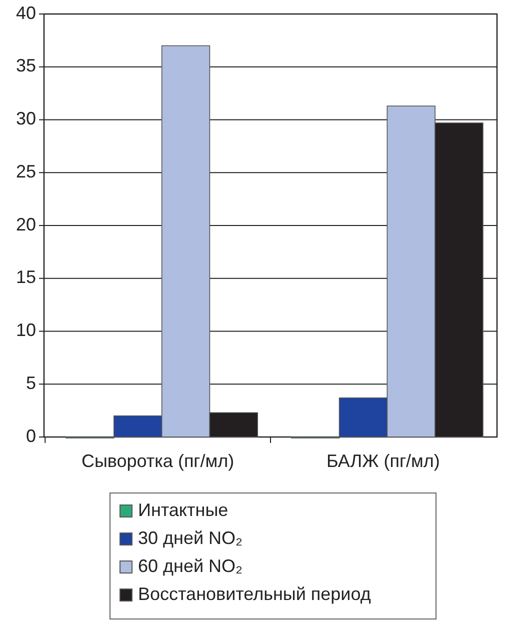  What do you see at coordinates (383, 461) in the screenshot?
I see `x-tick-label: БАЛЖ (пг/мл)` at bounding box center [383, 461].